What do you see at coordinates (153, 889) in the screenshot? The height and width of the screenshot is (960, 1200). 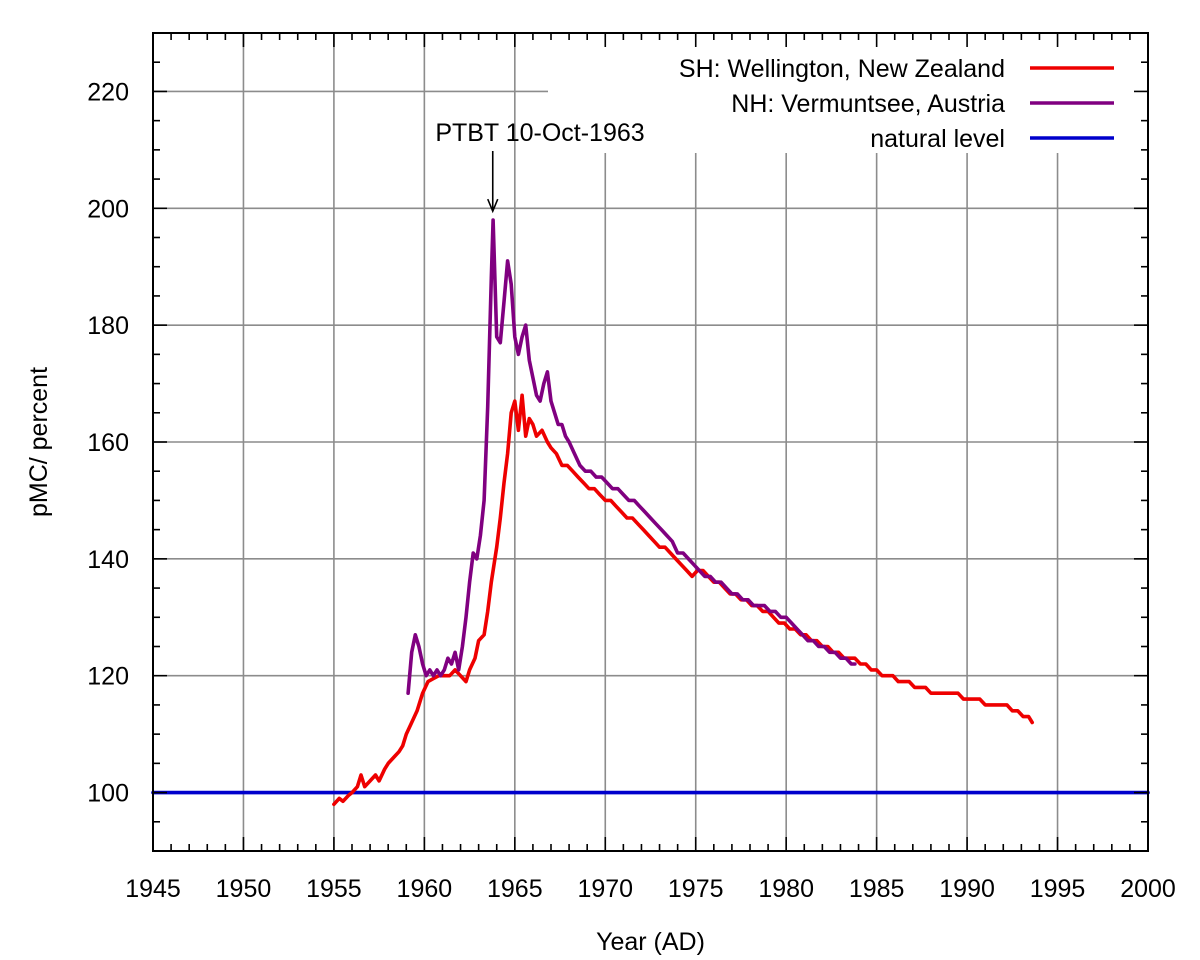 I see `x-tick-label: 1945` at bounding box center [153, 889].